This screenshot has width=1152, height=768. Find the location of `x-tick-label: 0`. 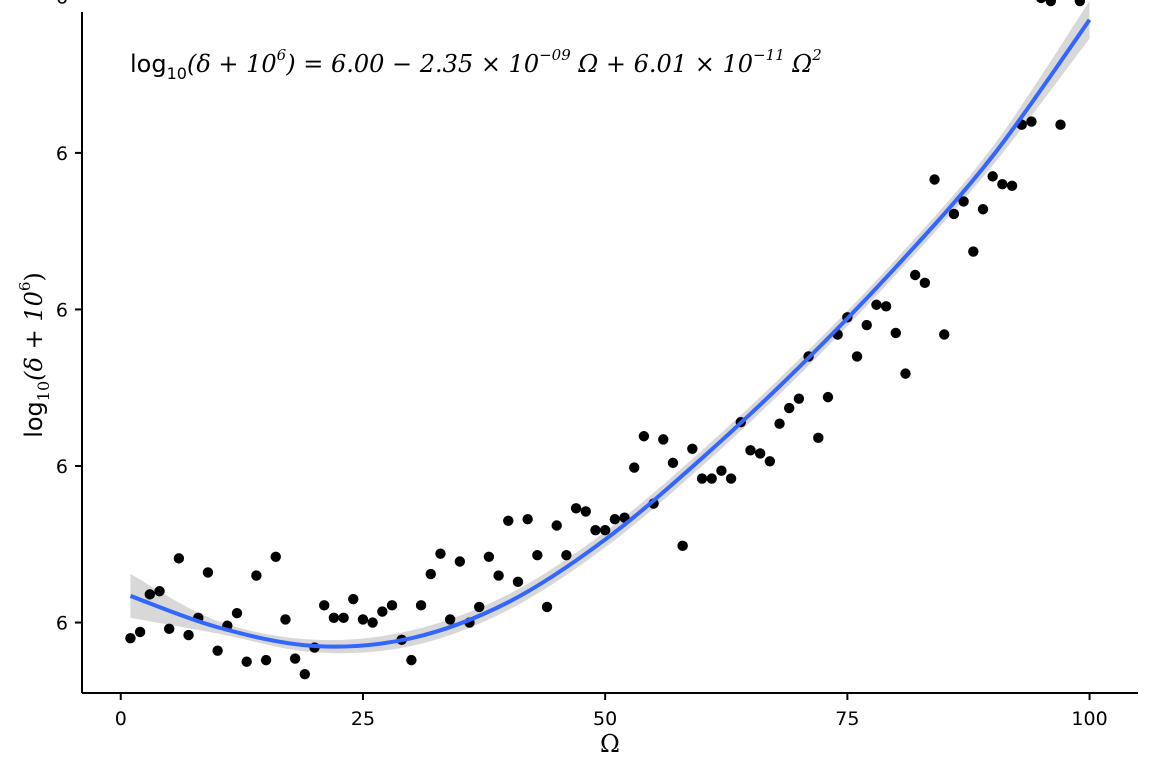

x-tick-label: 0 is located at coordinates (121, 719).